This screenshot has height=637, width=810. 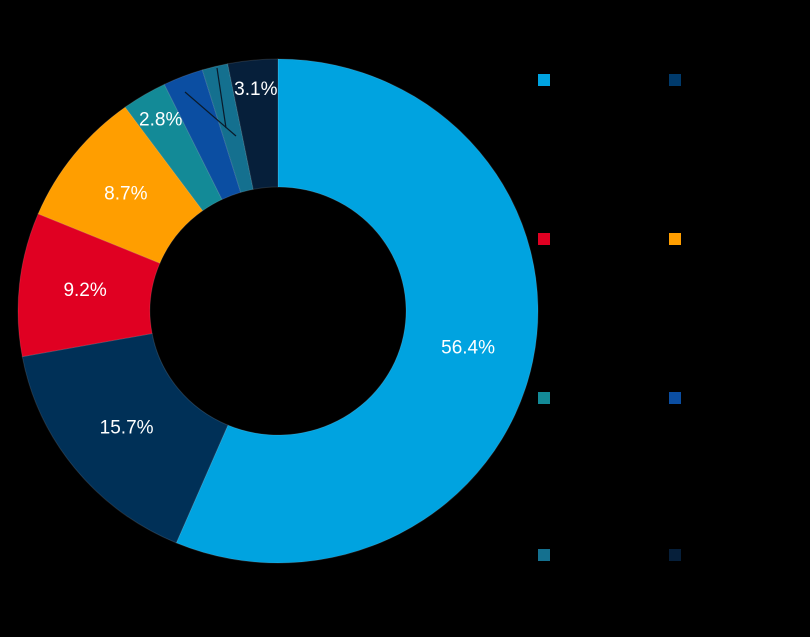 What do you see at coordinates (127, 428) in the screenshot?
I see `slice-value-label: 15.7%` at bounding box center [127, 428].